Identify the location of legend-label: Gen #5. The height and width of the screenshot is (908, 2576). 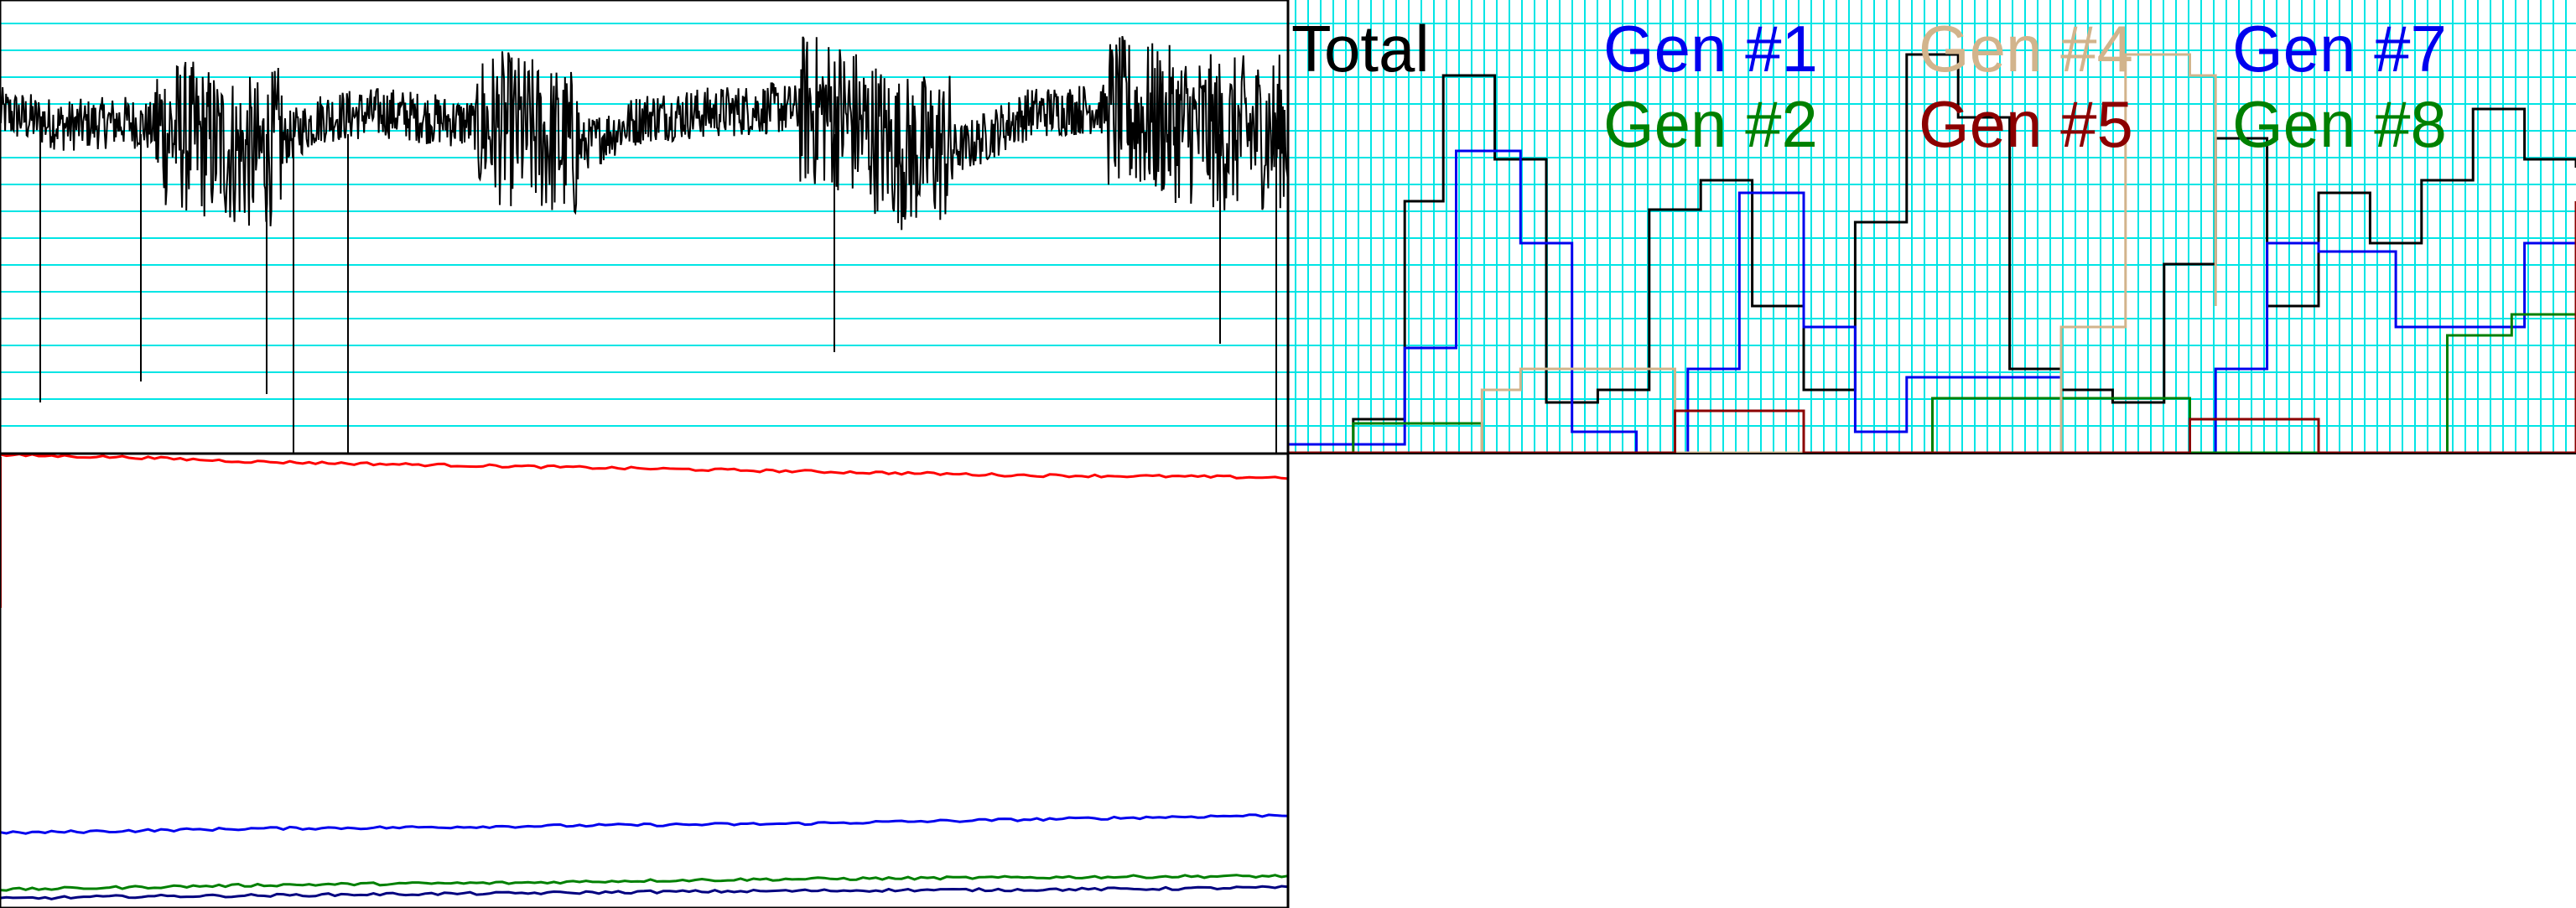
(2026, 124).